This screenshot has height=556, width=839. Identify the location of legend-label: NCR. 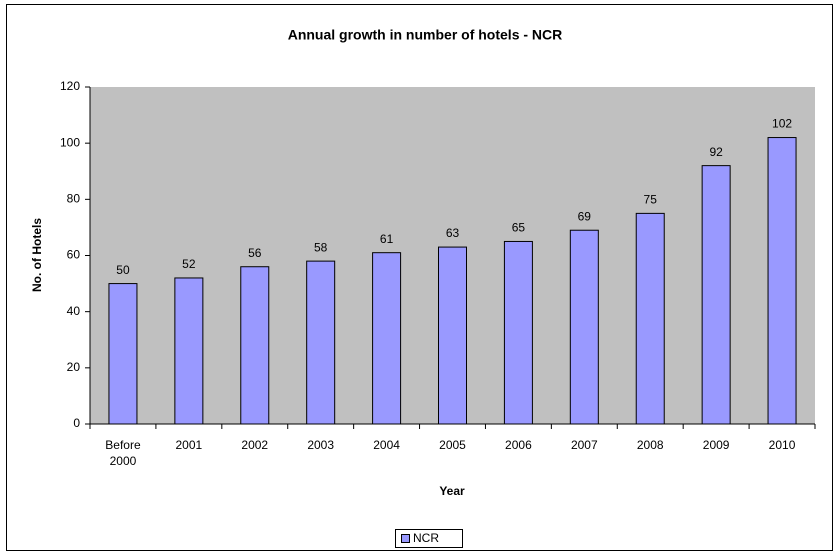
(426, 538).